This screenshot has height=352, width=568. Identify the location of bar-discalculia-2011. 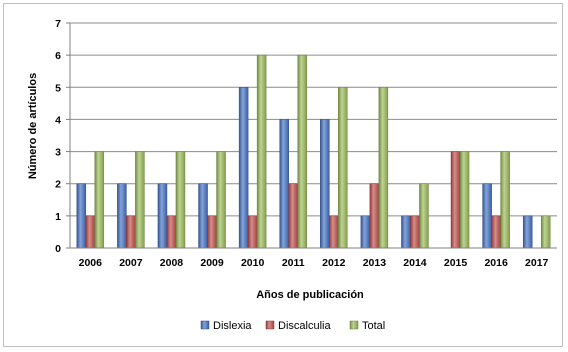
(293, 216).